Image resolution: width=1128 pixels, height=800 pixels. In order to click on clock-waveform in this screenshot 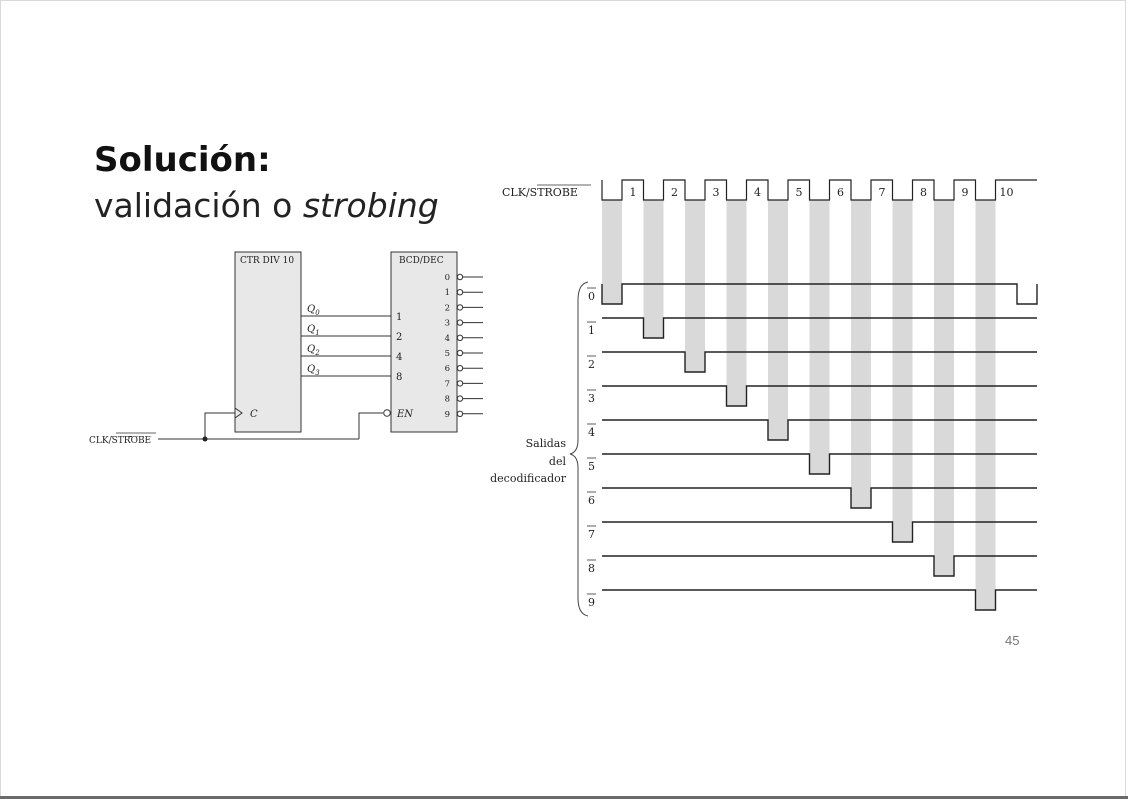, I will do `click(819, 190)`.